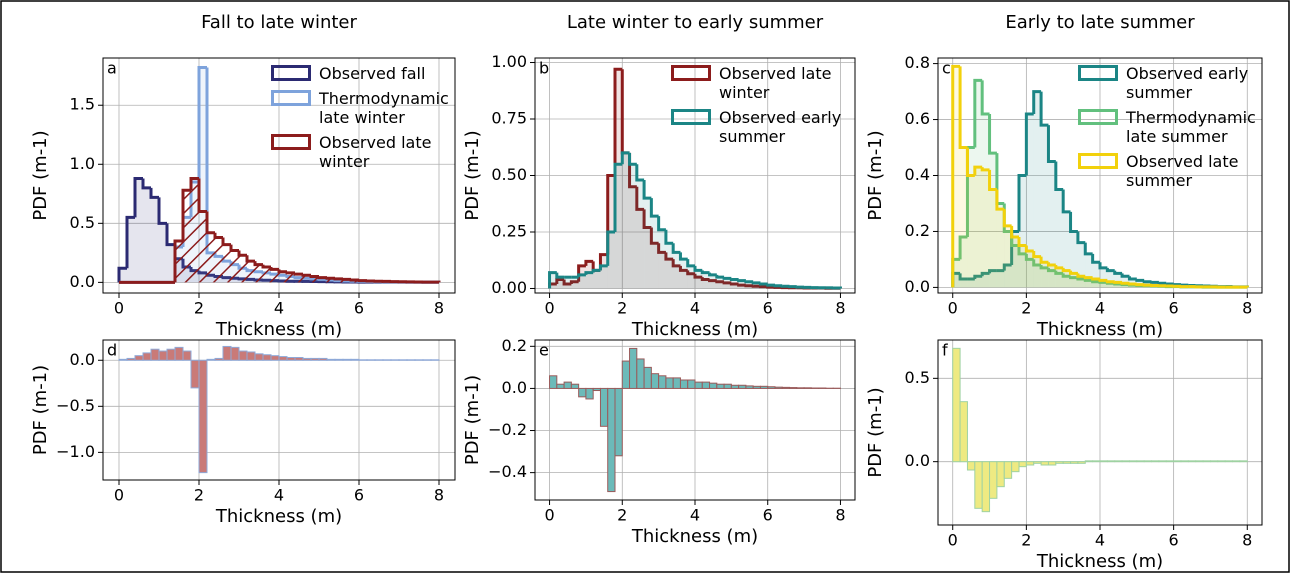  Describe the element at coordinates (361, 108) in the screenshot. I see `legend-entry: Thermodynamic late winter` at that location.